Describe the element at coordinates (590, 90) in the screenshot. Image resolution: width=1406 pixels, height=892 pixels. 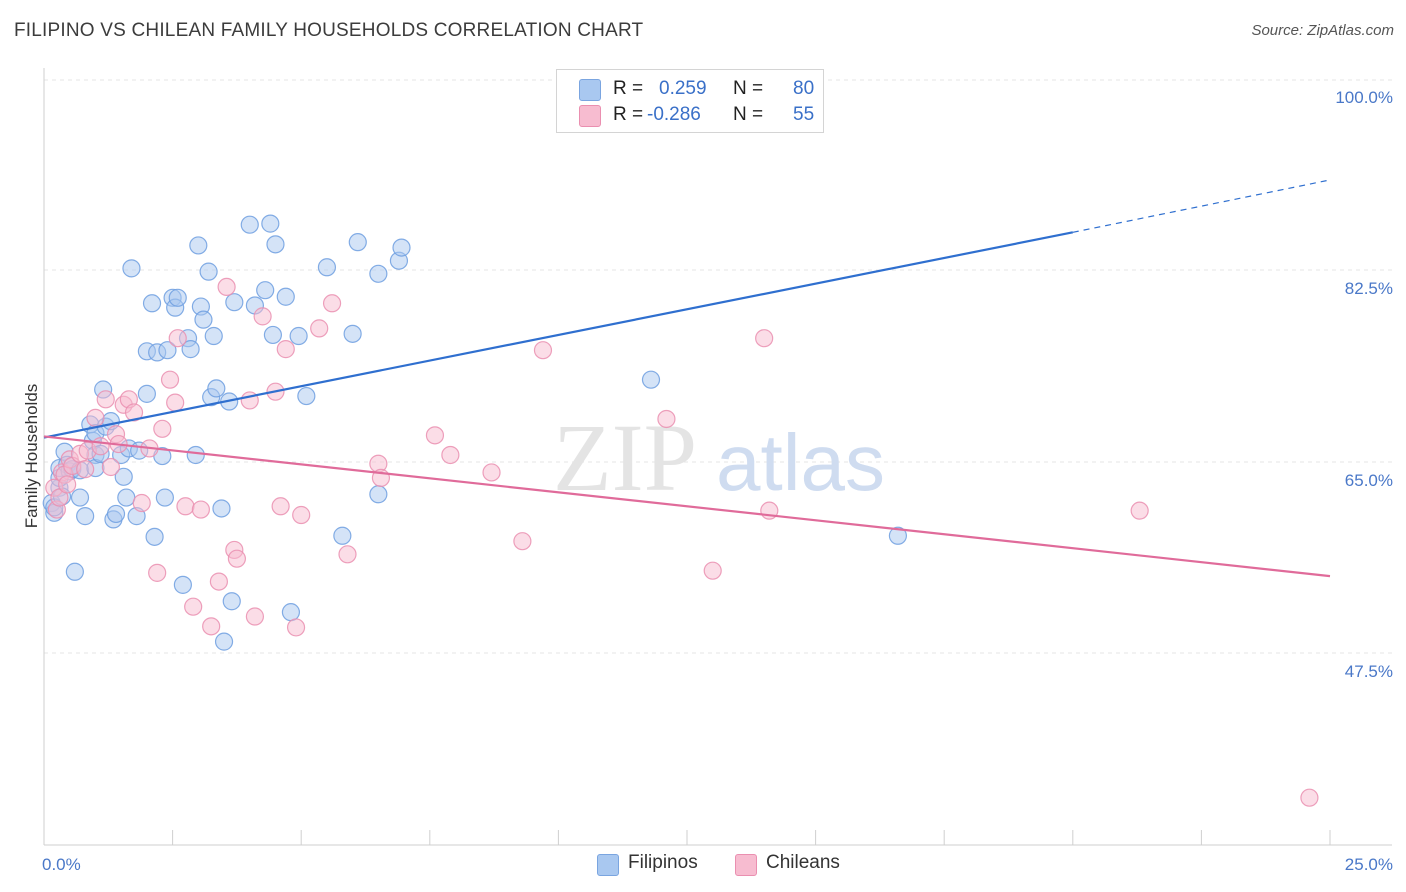
I see `legend-swatch-filipinos` at that location.